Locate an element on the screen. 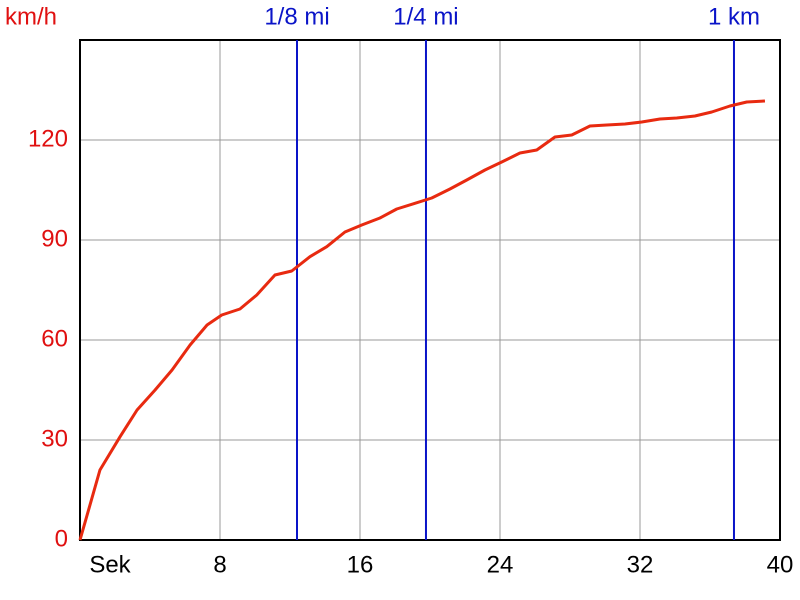 Image resolution: width=800 pixels, height=600 pixels. x-tick-label: 32 is located at coordinates (640, 564).